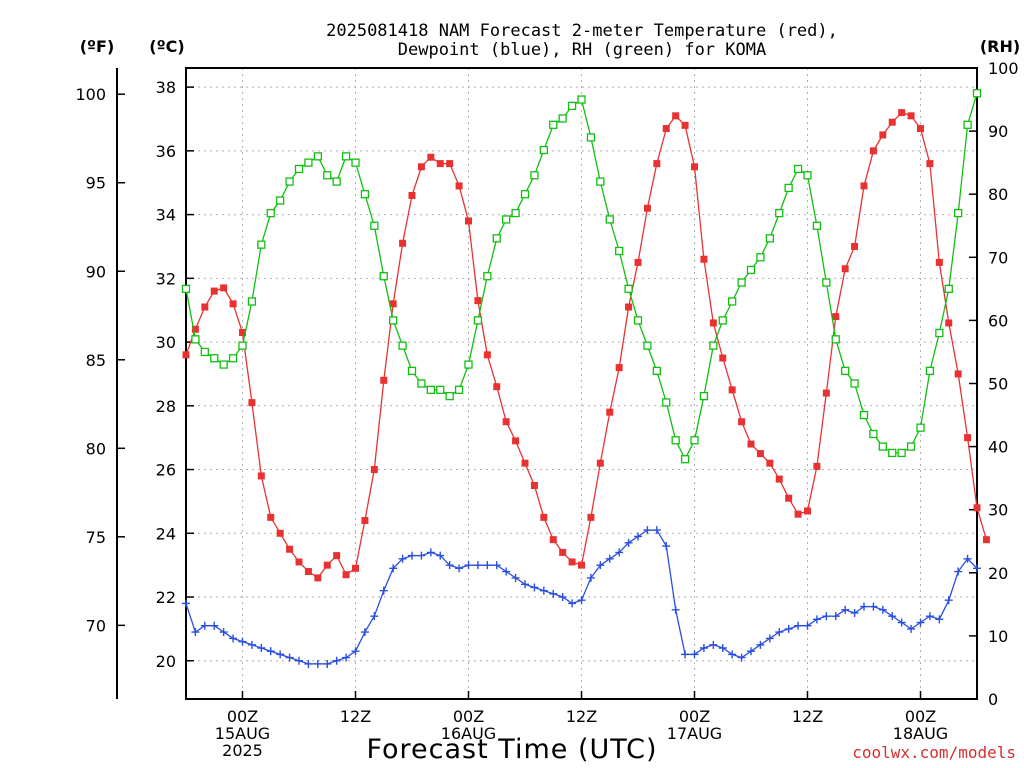  What do you see at coordinates (166, 533) in the screenshot?
I see `celsius-tick-label: 24` at bounding box center [166, 533].